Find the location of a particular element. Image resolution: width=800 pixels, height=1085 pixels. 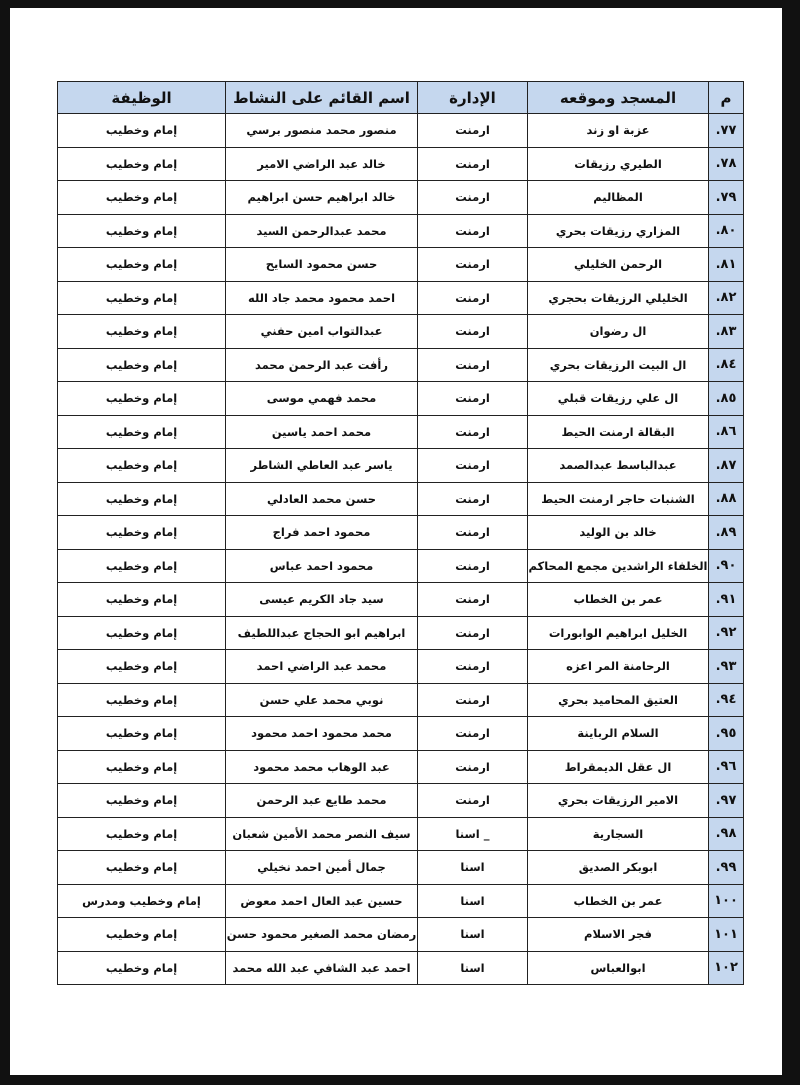

row-number: ١٠١ is located at coordinates (726, 934).